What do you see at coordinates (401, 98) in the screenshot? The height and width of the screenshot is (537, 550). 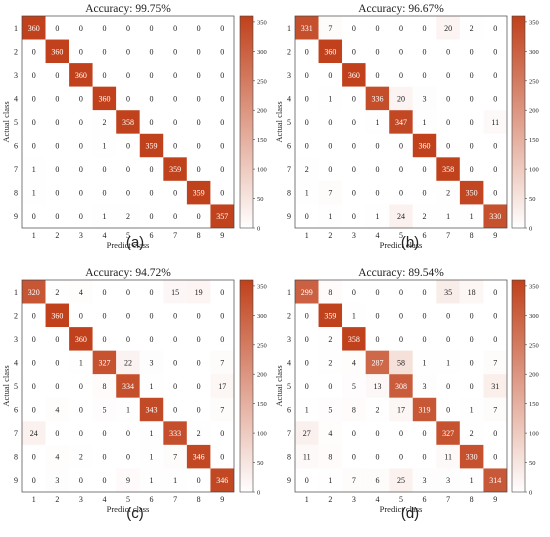 I see `cell-value-label: 20` at bounding box center [401, 98].